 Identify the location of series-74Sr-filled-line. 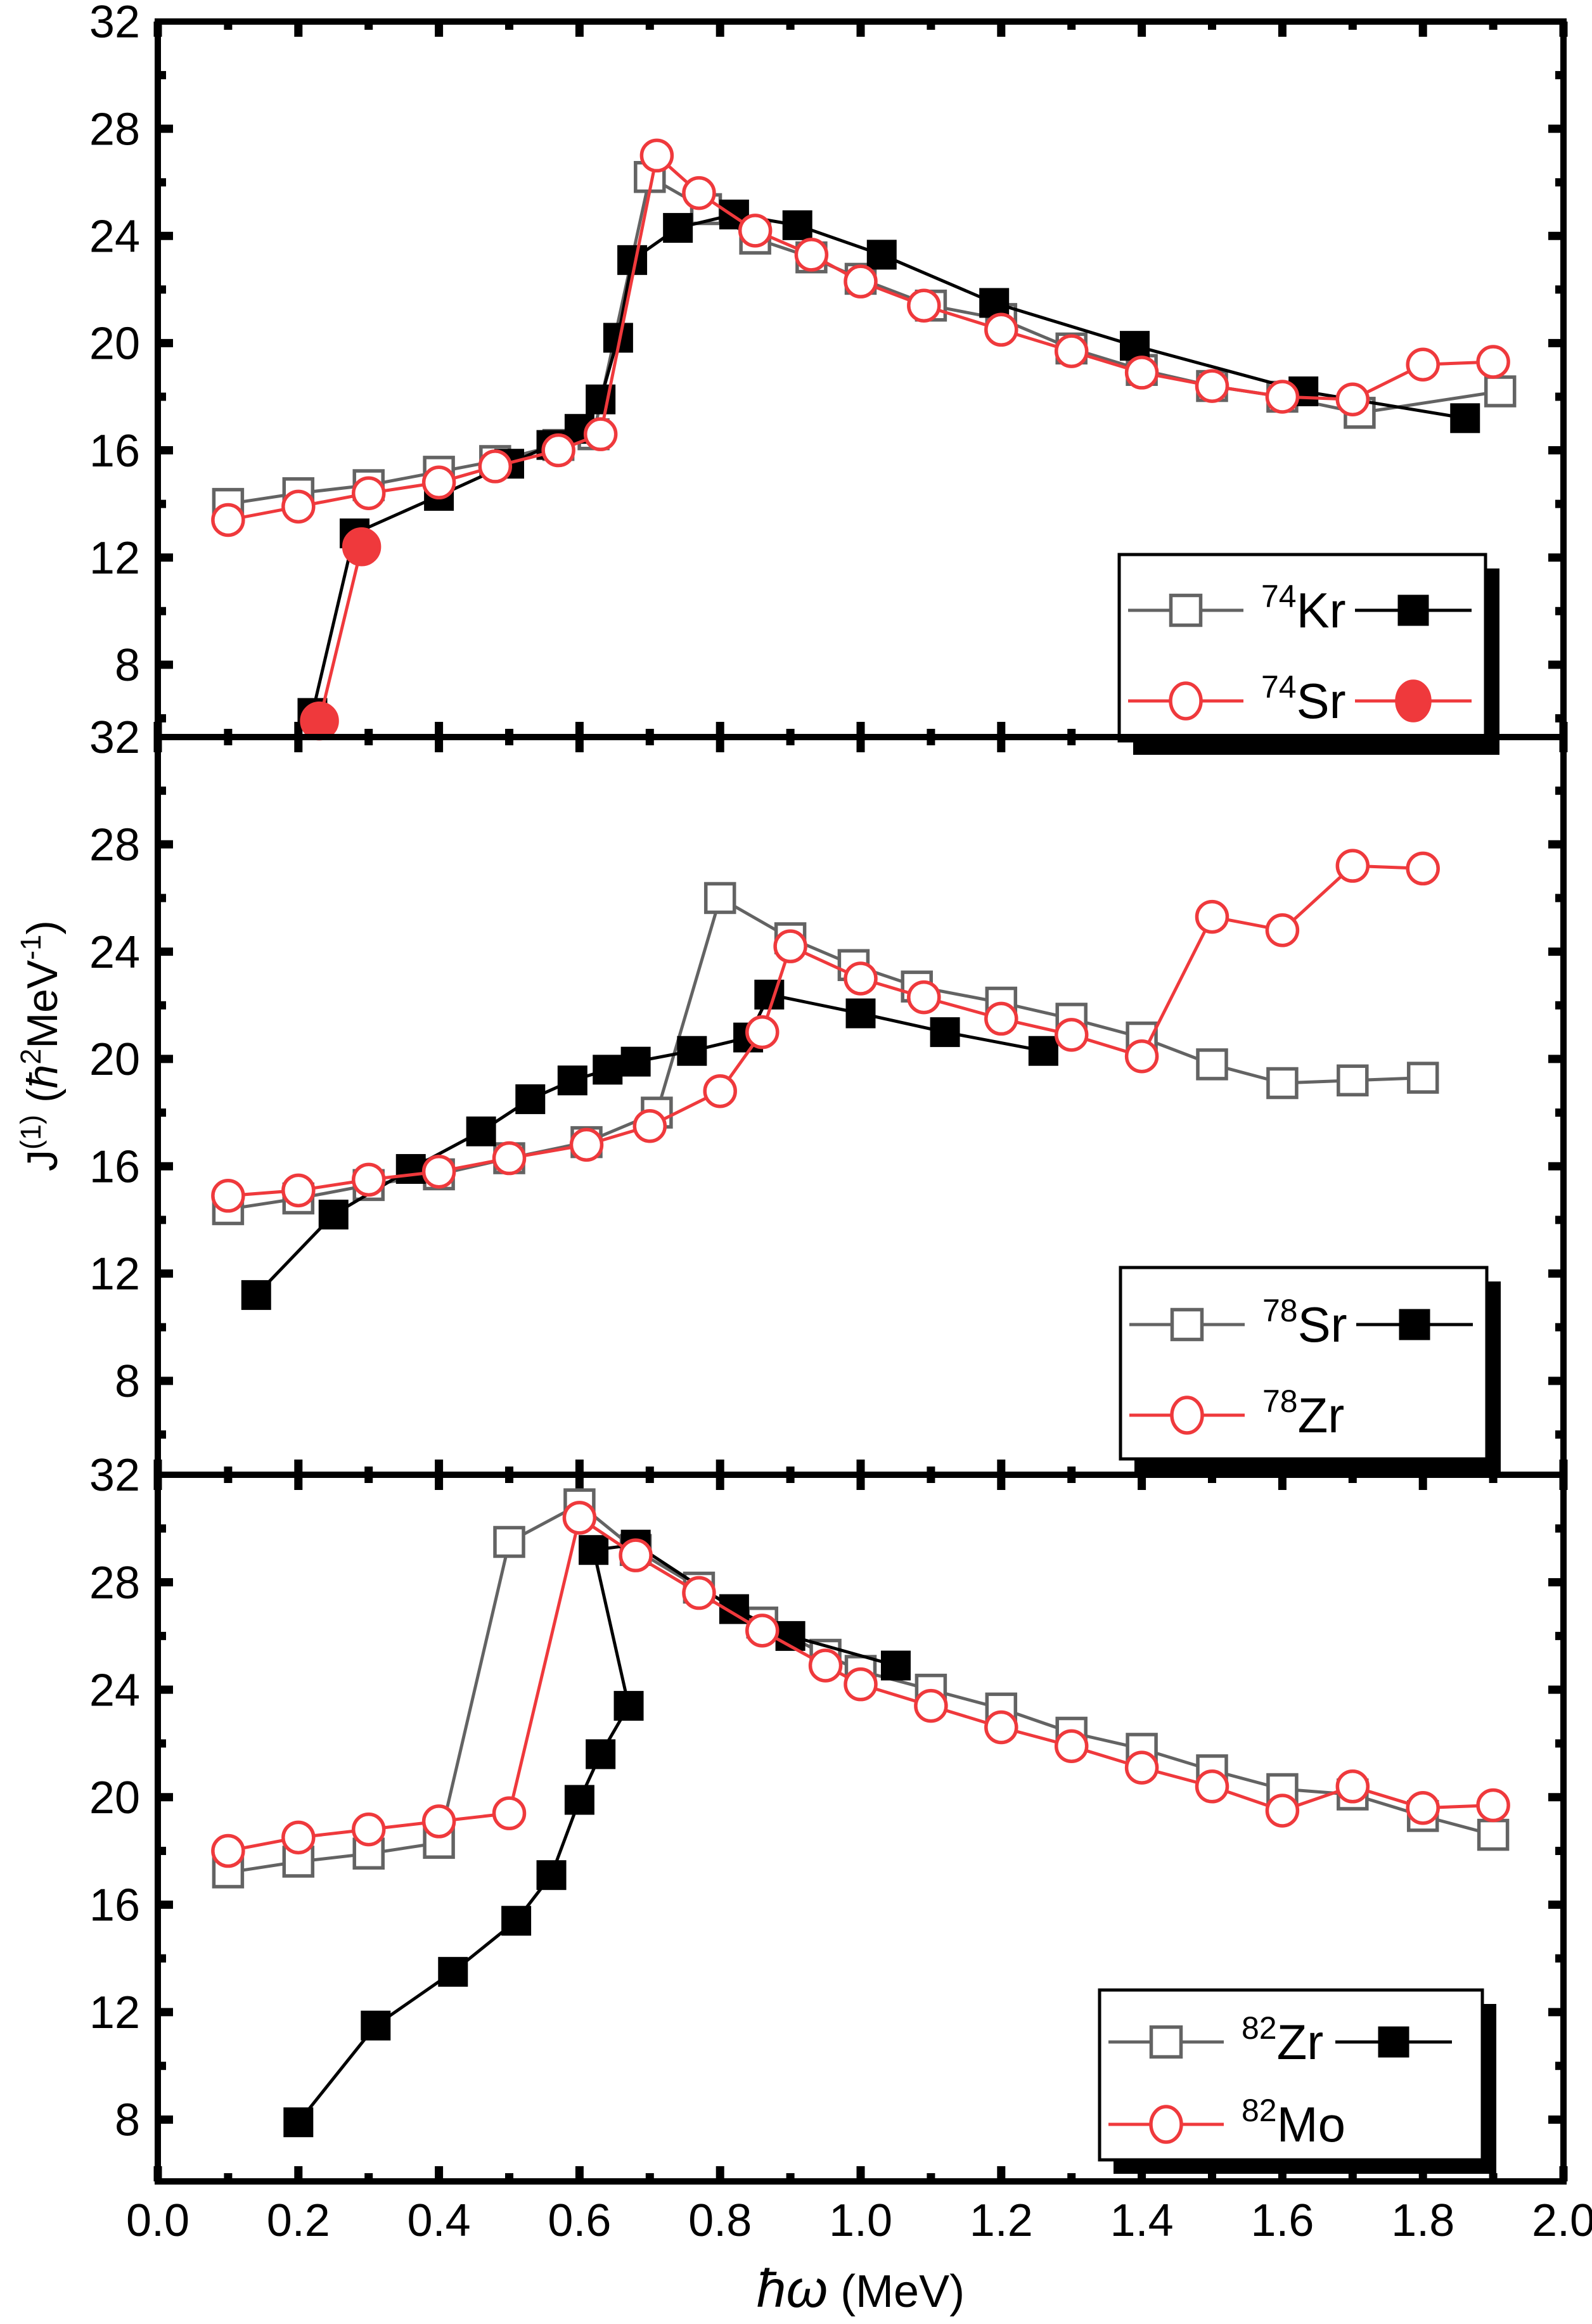
(341, 634).